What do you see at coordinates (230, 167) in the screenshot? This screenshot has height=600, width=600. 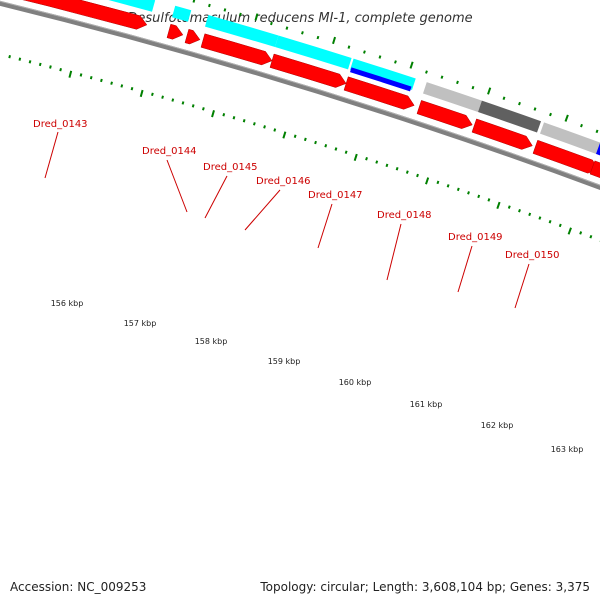 I see `gene-label-dred-0145: Dred_0145` at bounding box center [230, 167].